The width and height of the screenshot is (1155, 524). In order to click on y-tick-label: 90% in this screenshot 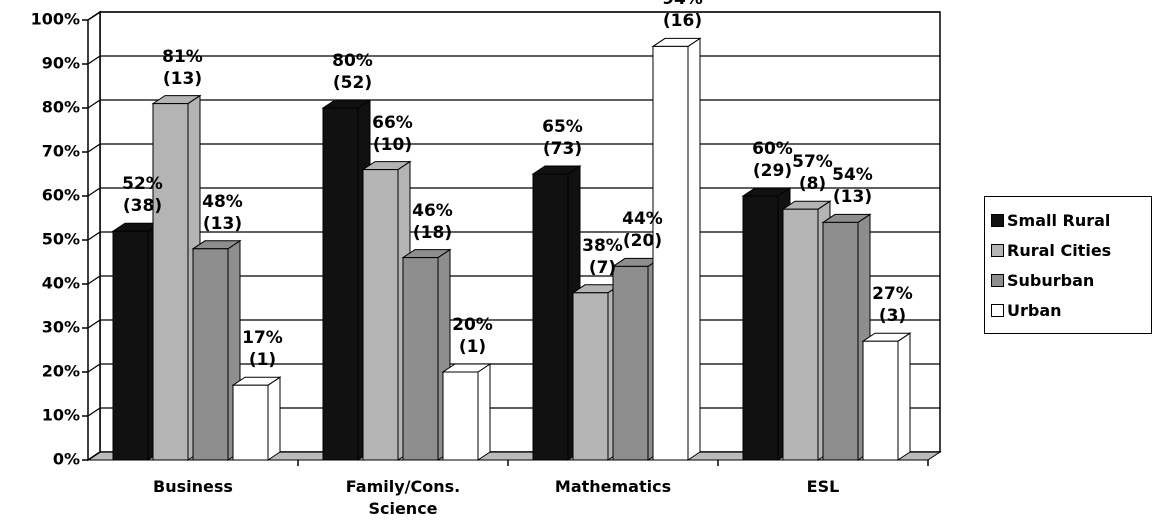, I will do `click(61, 63)`.